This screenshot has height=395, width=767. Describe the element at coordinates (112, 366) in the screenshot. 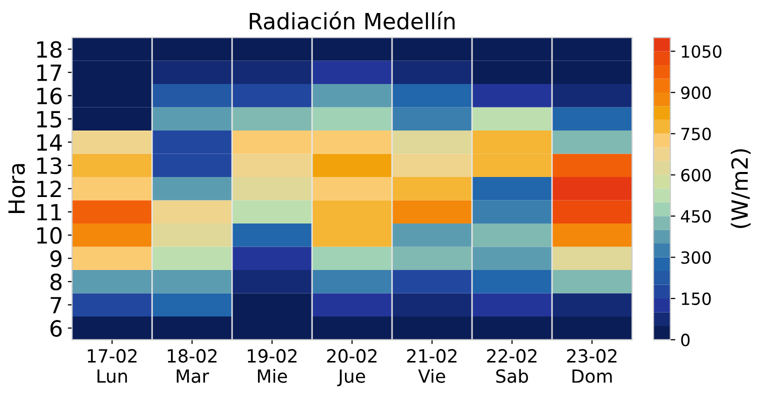

I see `x-tick-label: 17-02 Lun` at that location.